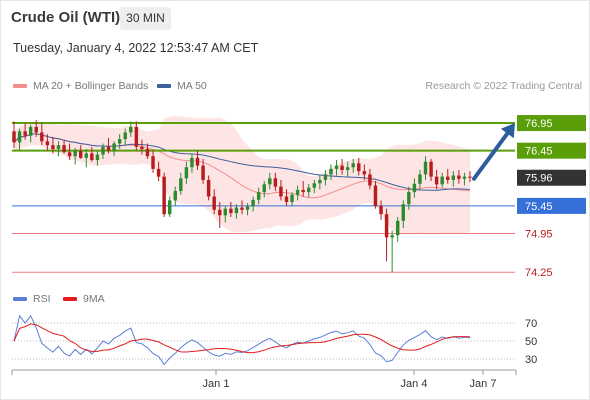 The height and width of the screenshot is (400, 590). I want to click on moving-average-layer, so click(242, 166).